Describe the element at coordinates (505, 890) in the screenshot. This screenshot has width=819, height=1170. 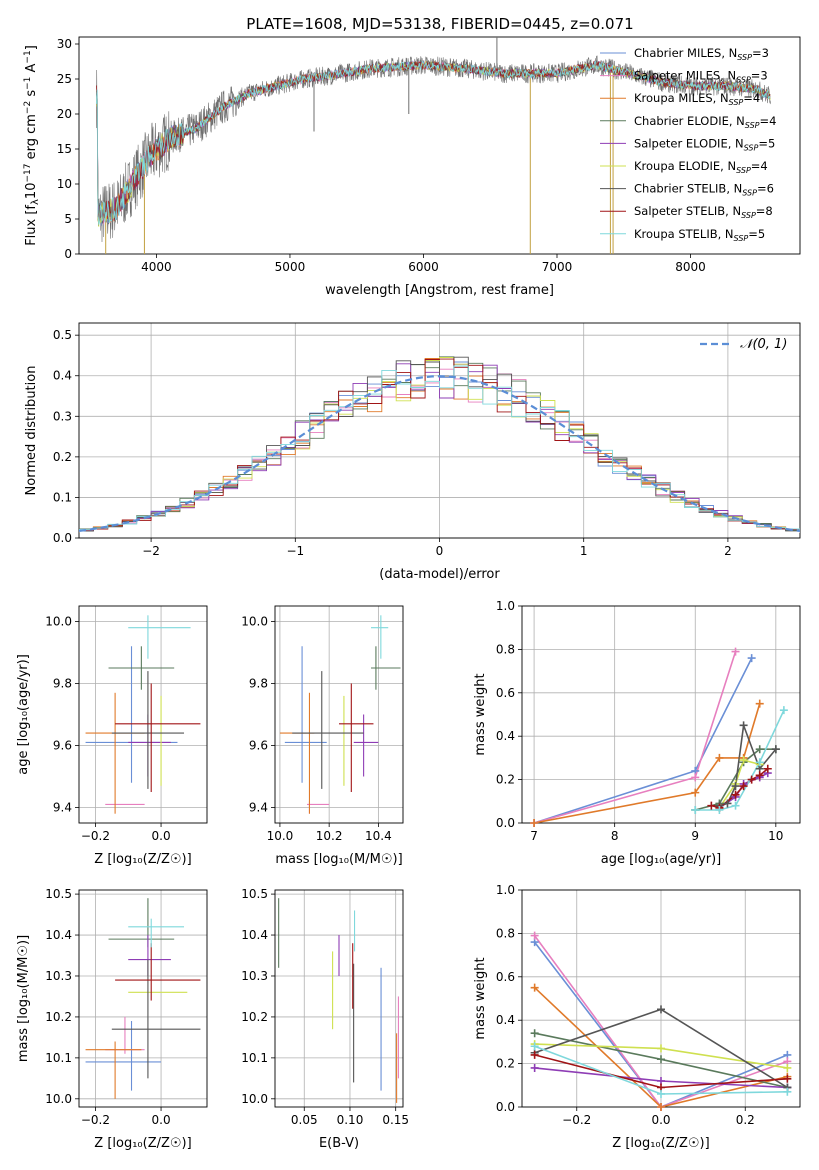
I see `y-tick-label: 1.0` at that location.